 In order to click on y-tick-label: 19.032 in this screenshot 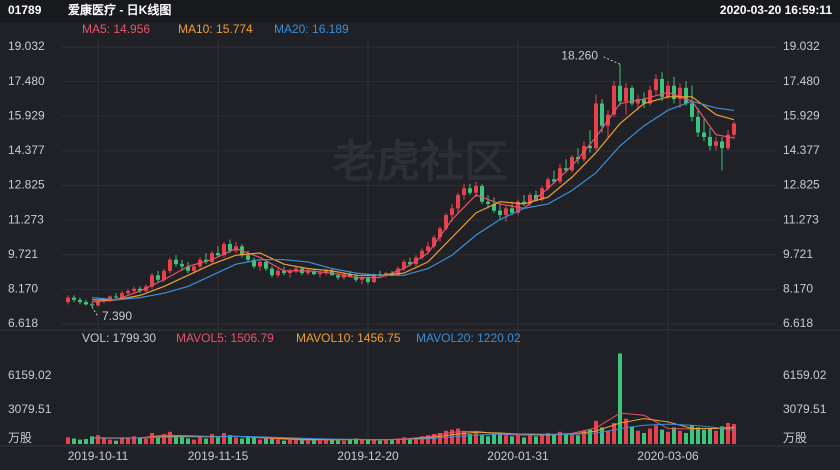, I will do `click(26, 46)`.